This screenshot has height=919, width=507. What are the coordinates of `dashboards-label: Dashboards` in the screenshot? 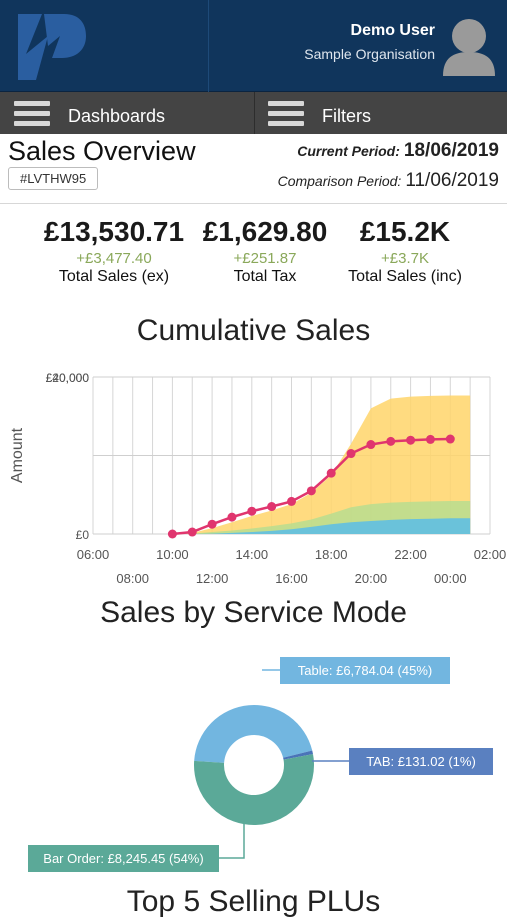 It's located at (117, 115).